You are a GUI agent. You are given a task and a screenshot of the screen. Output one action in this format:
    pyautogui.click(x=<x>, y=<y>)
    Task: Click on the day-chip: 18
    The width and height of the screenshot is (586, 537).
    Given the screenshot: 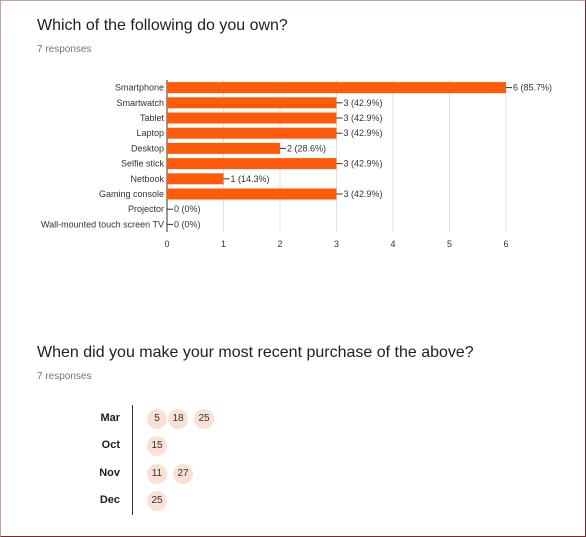 What is the action you would take?
    pyautogui.click(x=178, y=419)
    